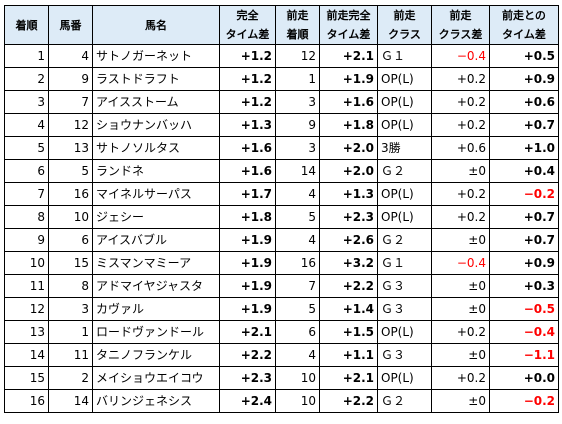 This screenshot has height=424, width=562. What do you see at coordinates (297, 125) in the screenshot?
I see `prev-rank-cell: 9` at bounding box center [297, 125].